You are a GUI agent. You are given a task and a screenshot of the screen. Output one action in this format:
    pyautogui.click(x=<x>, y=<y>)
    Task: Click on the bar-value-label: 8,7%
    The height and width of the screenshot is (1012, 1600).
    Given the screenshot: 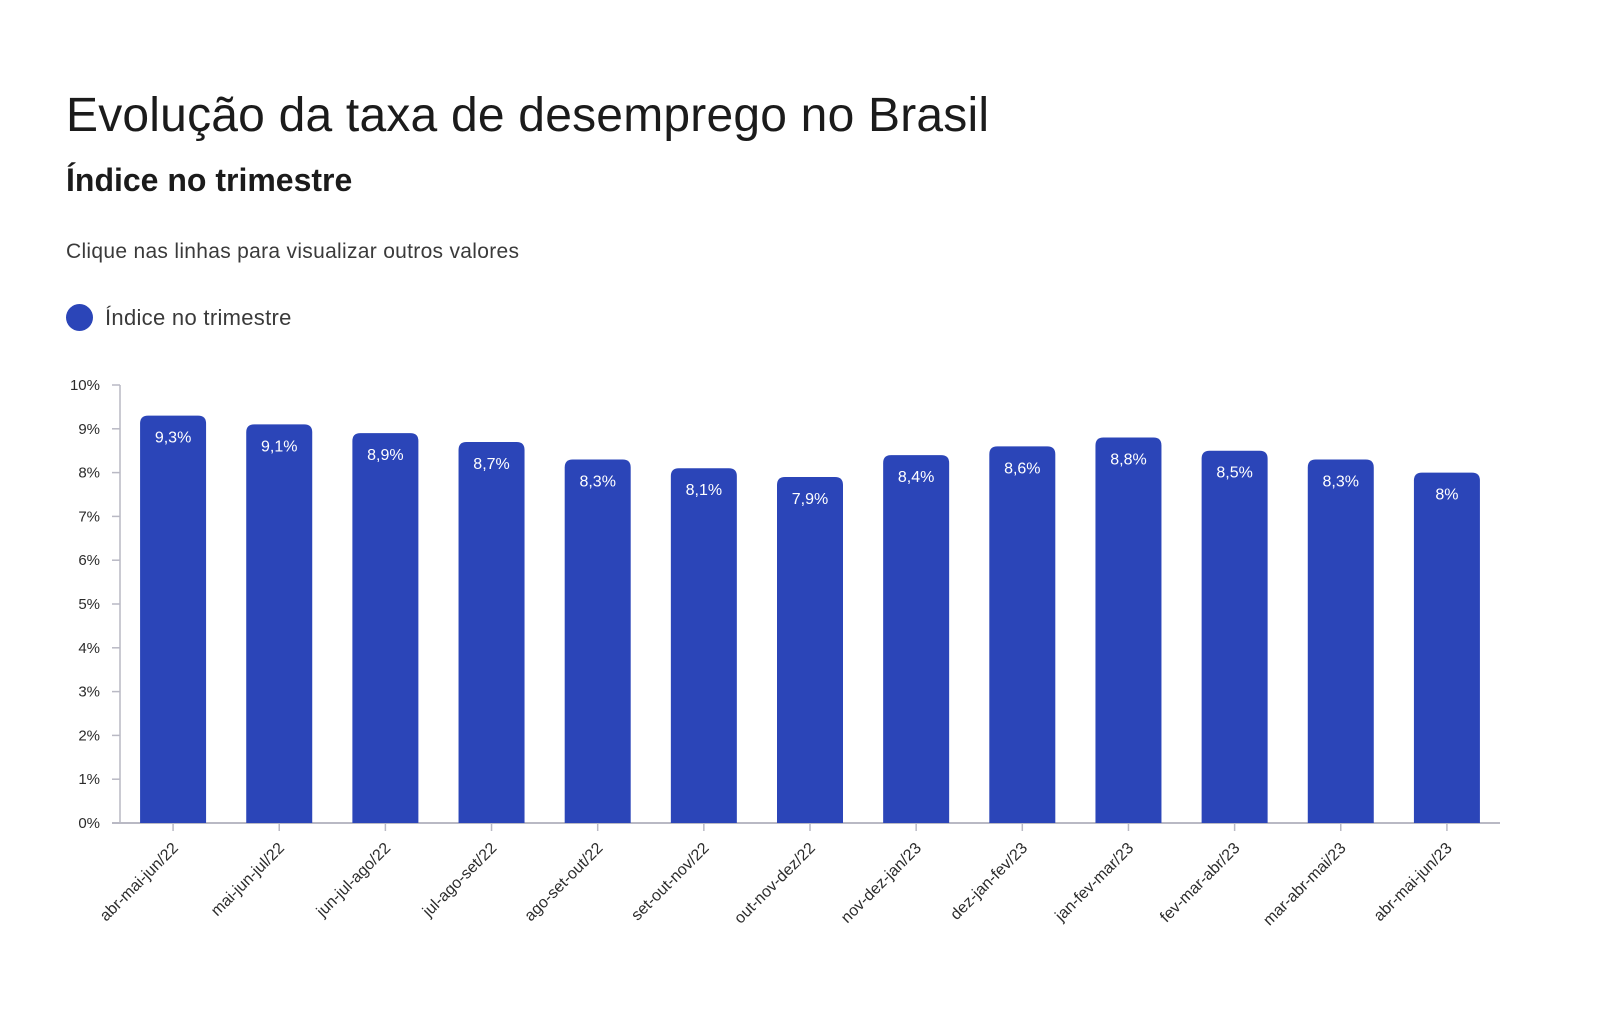 What is the action you would take?
    pyautogui.click(x=491, y=464)
    